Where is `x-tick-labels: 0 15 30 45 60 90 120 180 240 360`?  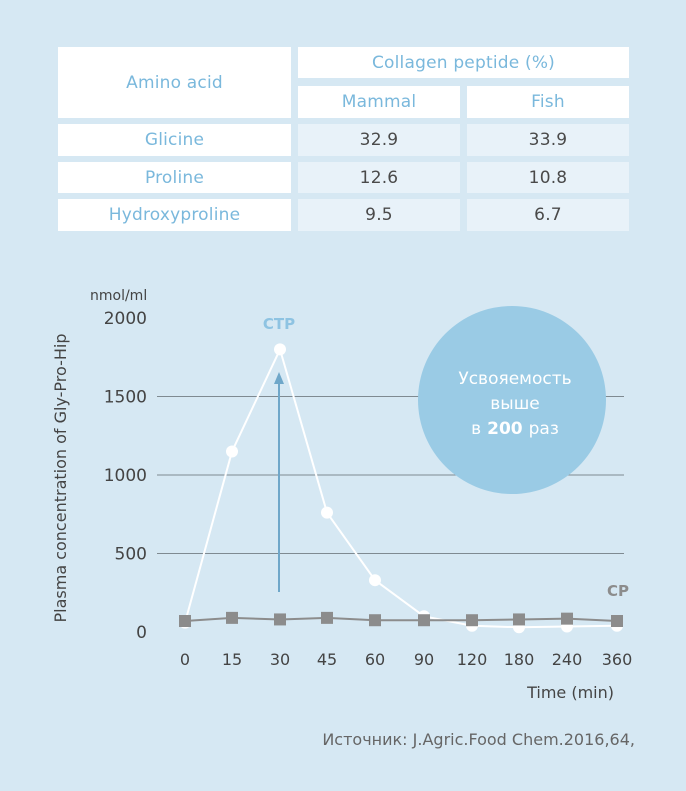 x-tick-labels: 0 15 30 45 60 90 120 180 240 360 is located at coordinates (406, 659).